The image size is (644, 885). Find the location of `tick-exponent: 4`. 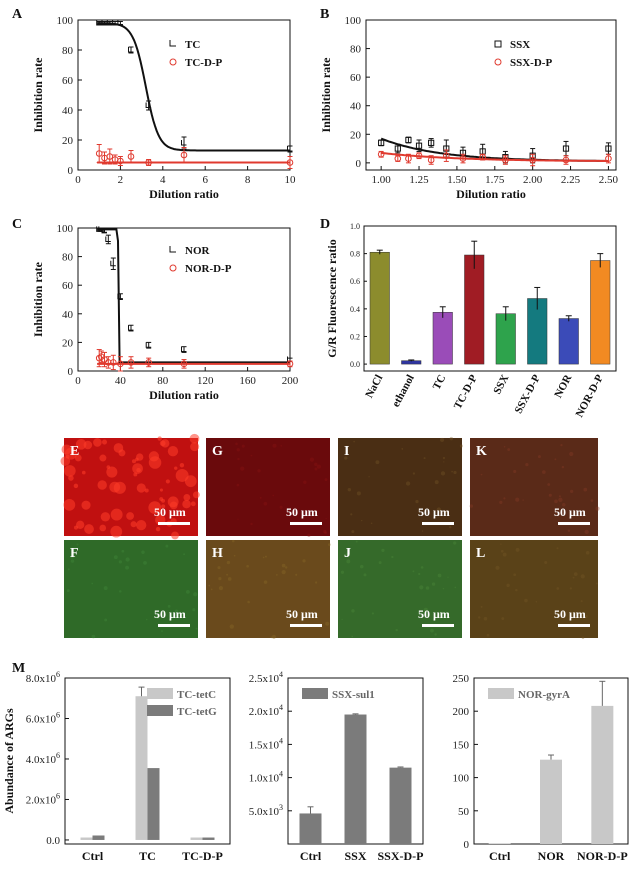

tick-exponent: 4 is located at coordinates (281, 674).